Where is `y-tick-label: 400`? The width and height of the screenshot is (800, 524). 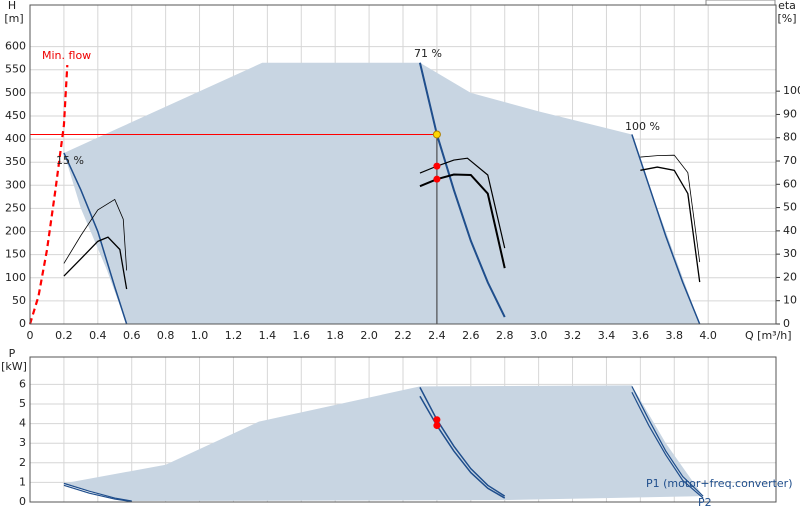
y-tick-label: 400 is located at coordinates (15, 138).